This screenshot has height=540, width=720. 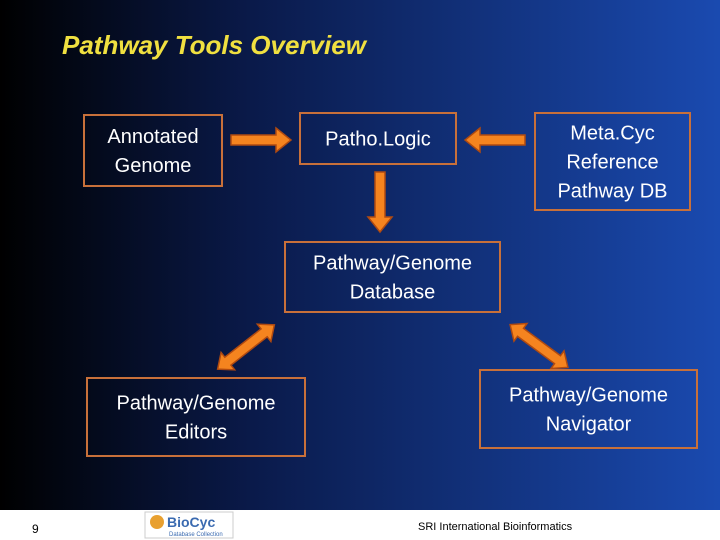 I want to click on node-label: Reference, so click(x=612, y=163).